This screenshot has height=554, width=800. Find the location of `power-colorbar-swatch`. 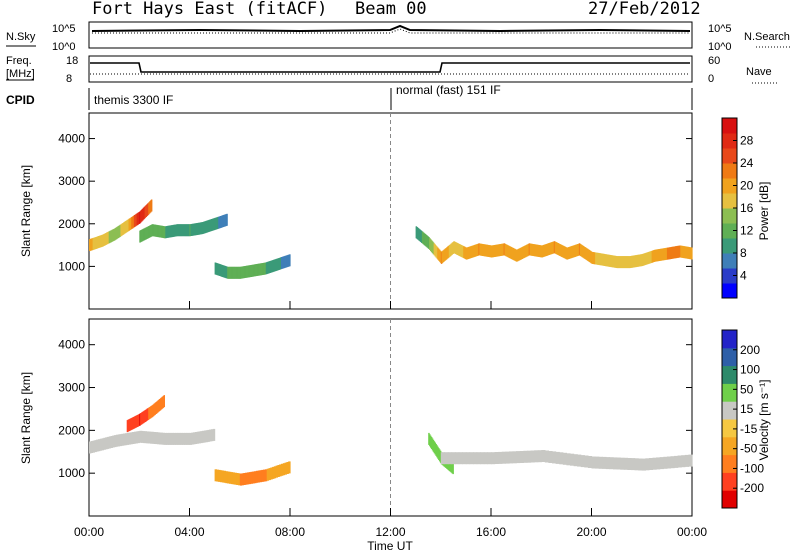

power-colorbar-swatch is located at coordinates (729, 276).